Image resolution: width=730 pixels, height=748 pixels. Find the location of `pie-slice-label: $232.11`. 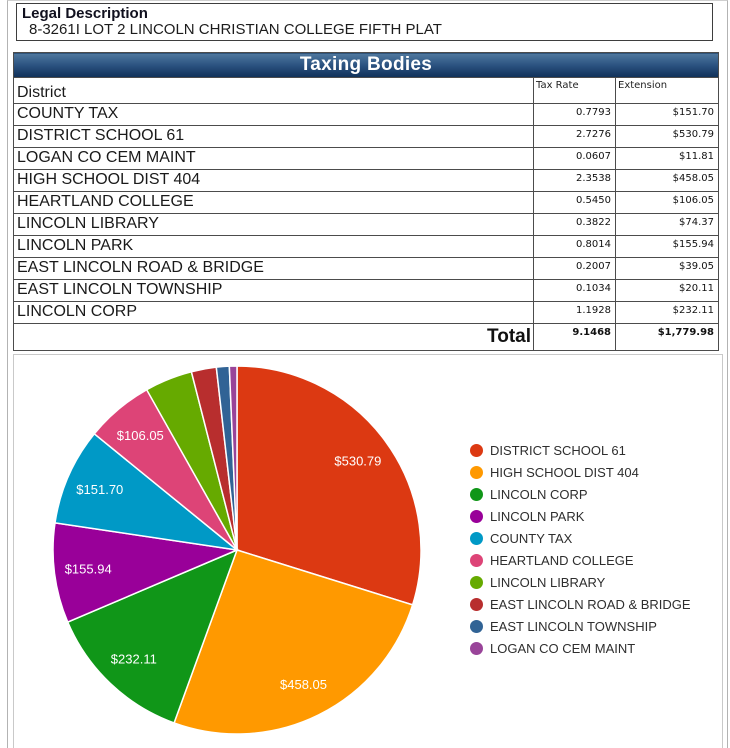

pie-slice-label: $232.11 is located at coordinates (134, 658).